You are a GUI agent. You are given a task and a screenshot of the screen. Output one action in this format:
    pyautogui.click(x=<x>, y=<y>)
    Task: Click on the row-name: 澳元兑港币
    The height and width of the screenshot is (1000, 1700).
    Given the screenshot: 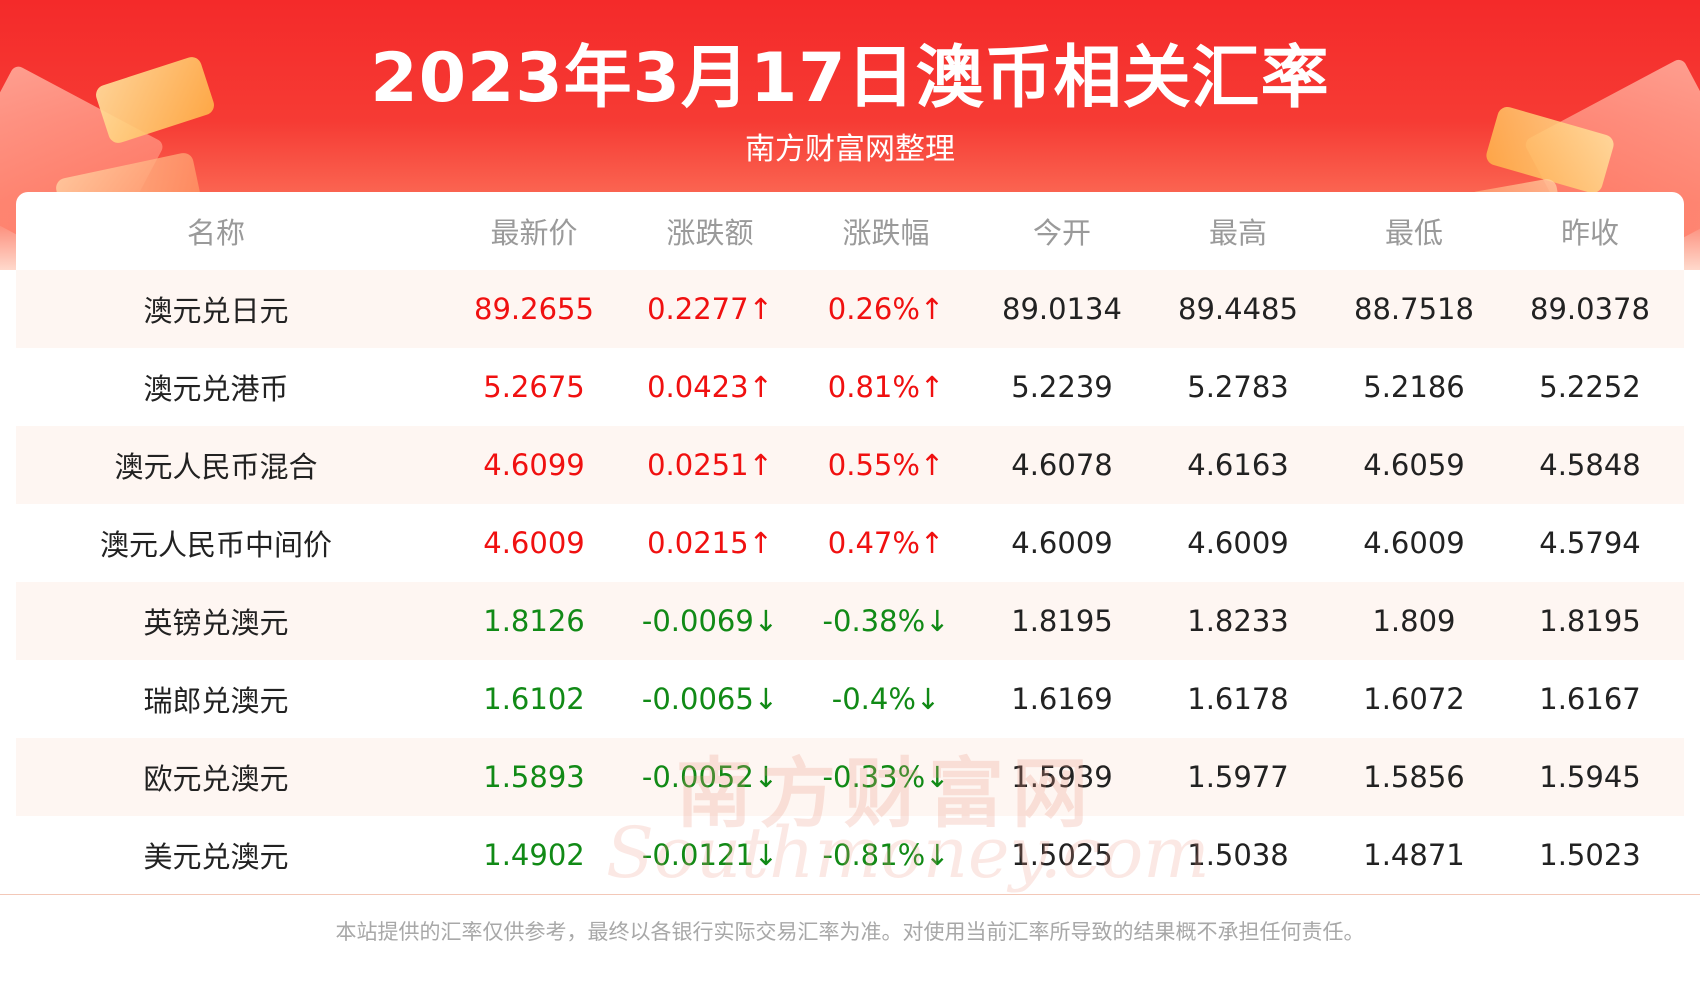 What is the action you would take?
    pyautogui.click(x=216, y=389)
    